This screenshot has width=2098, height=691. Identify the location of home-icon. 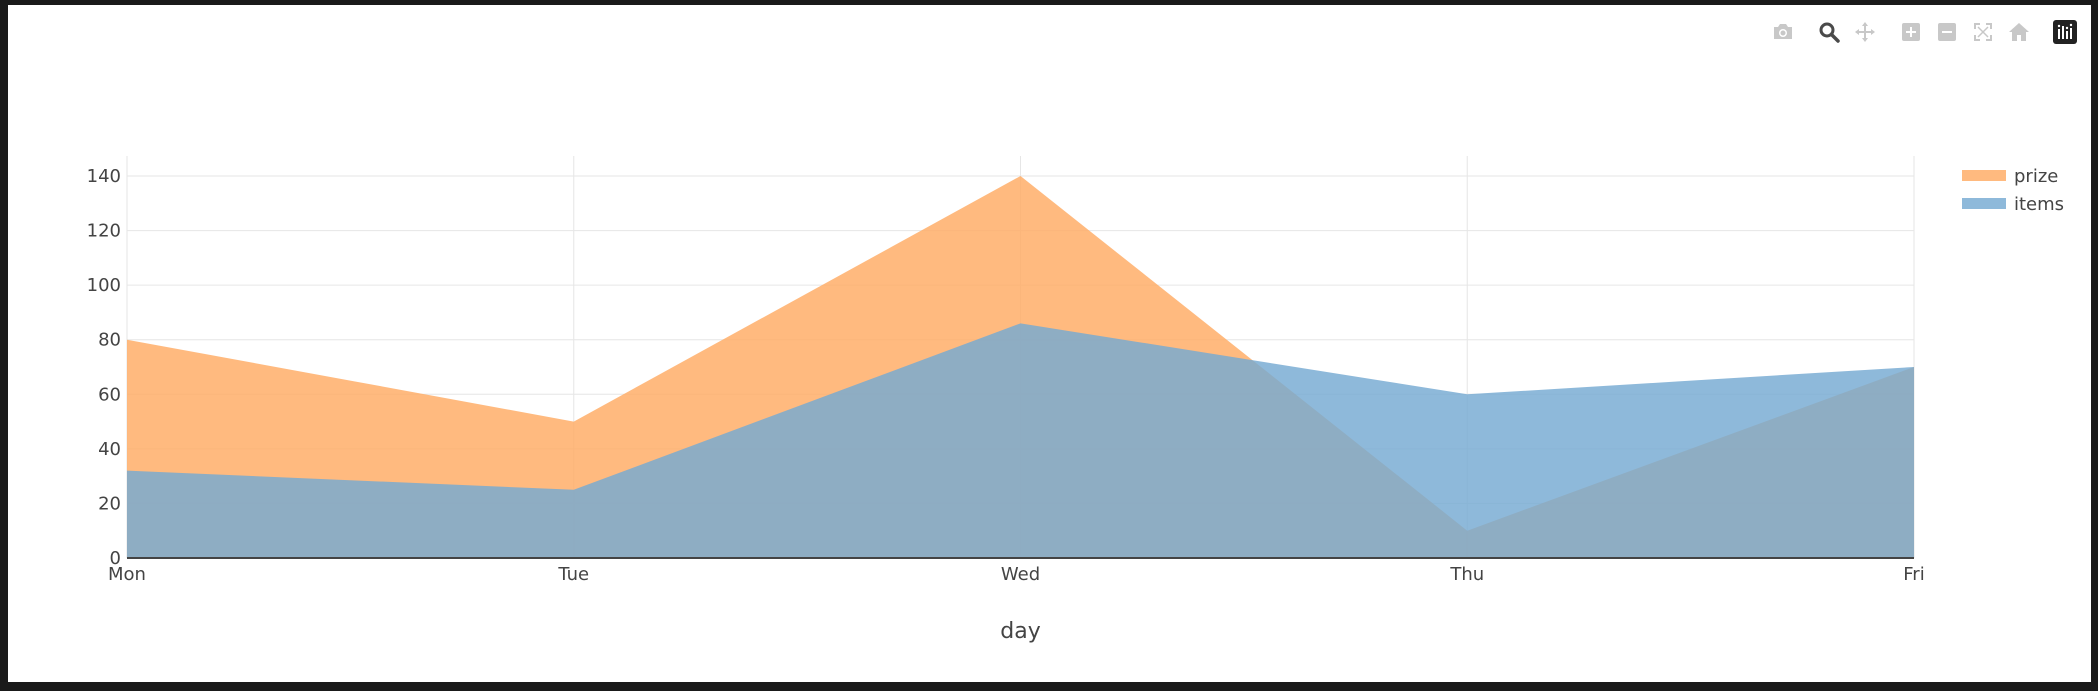
(2019, 32).